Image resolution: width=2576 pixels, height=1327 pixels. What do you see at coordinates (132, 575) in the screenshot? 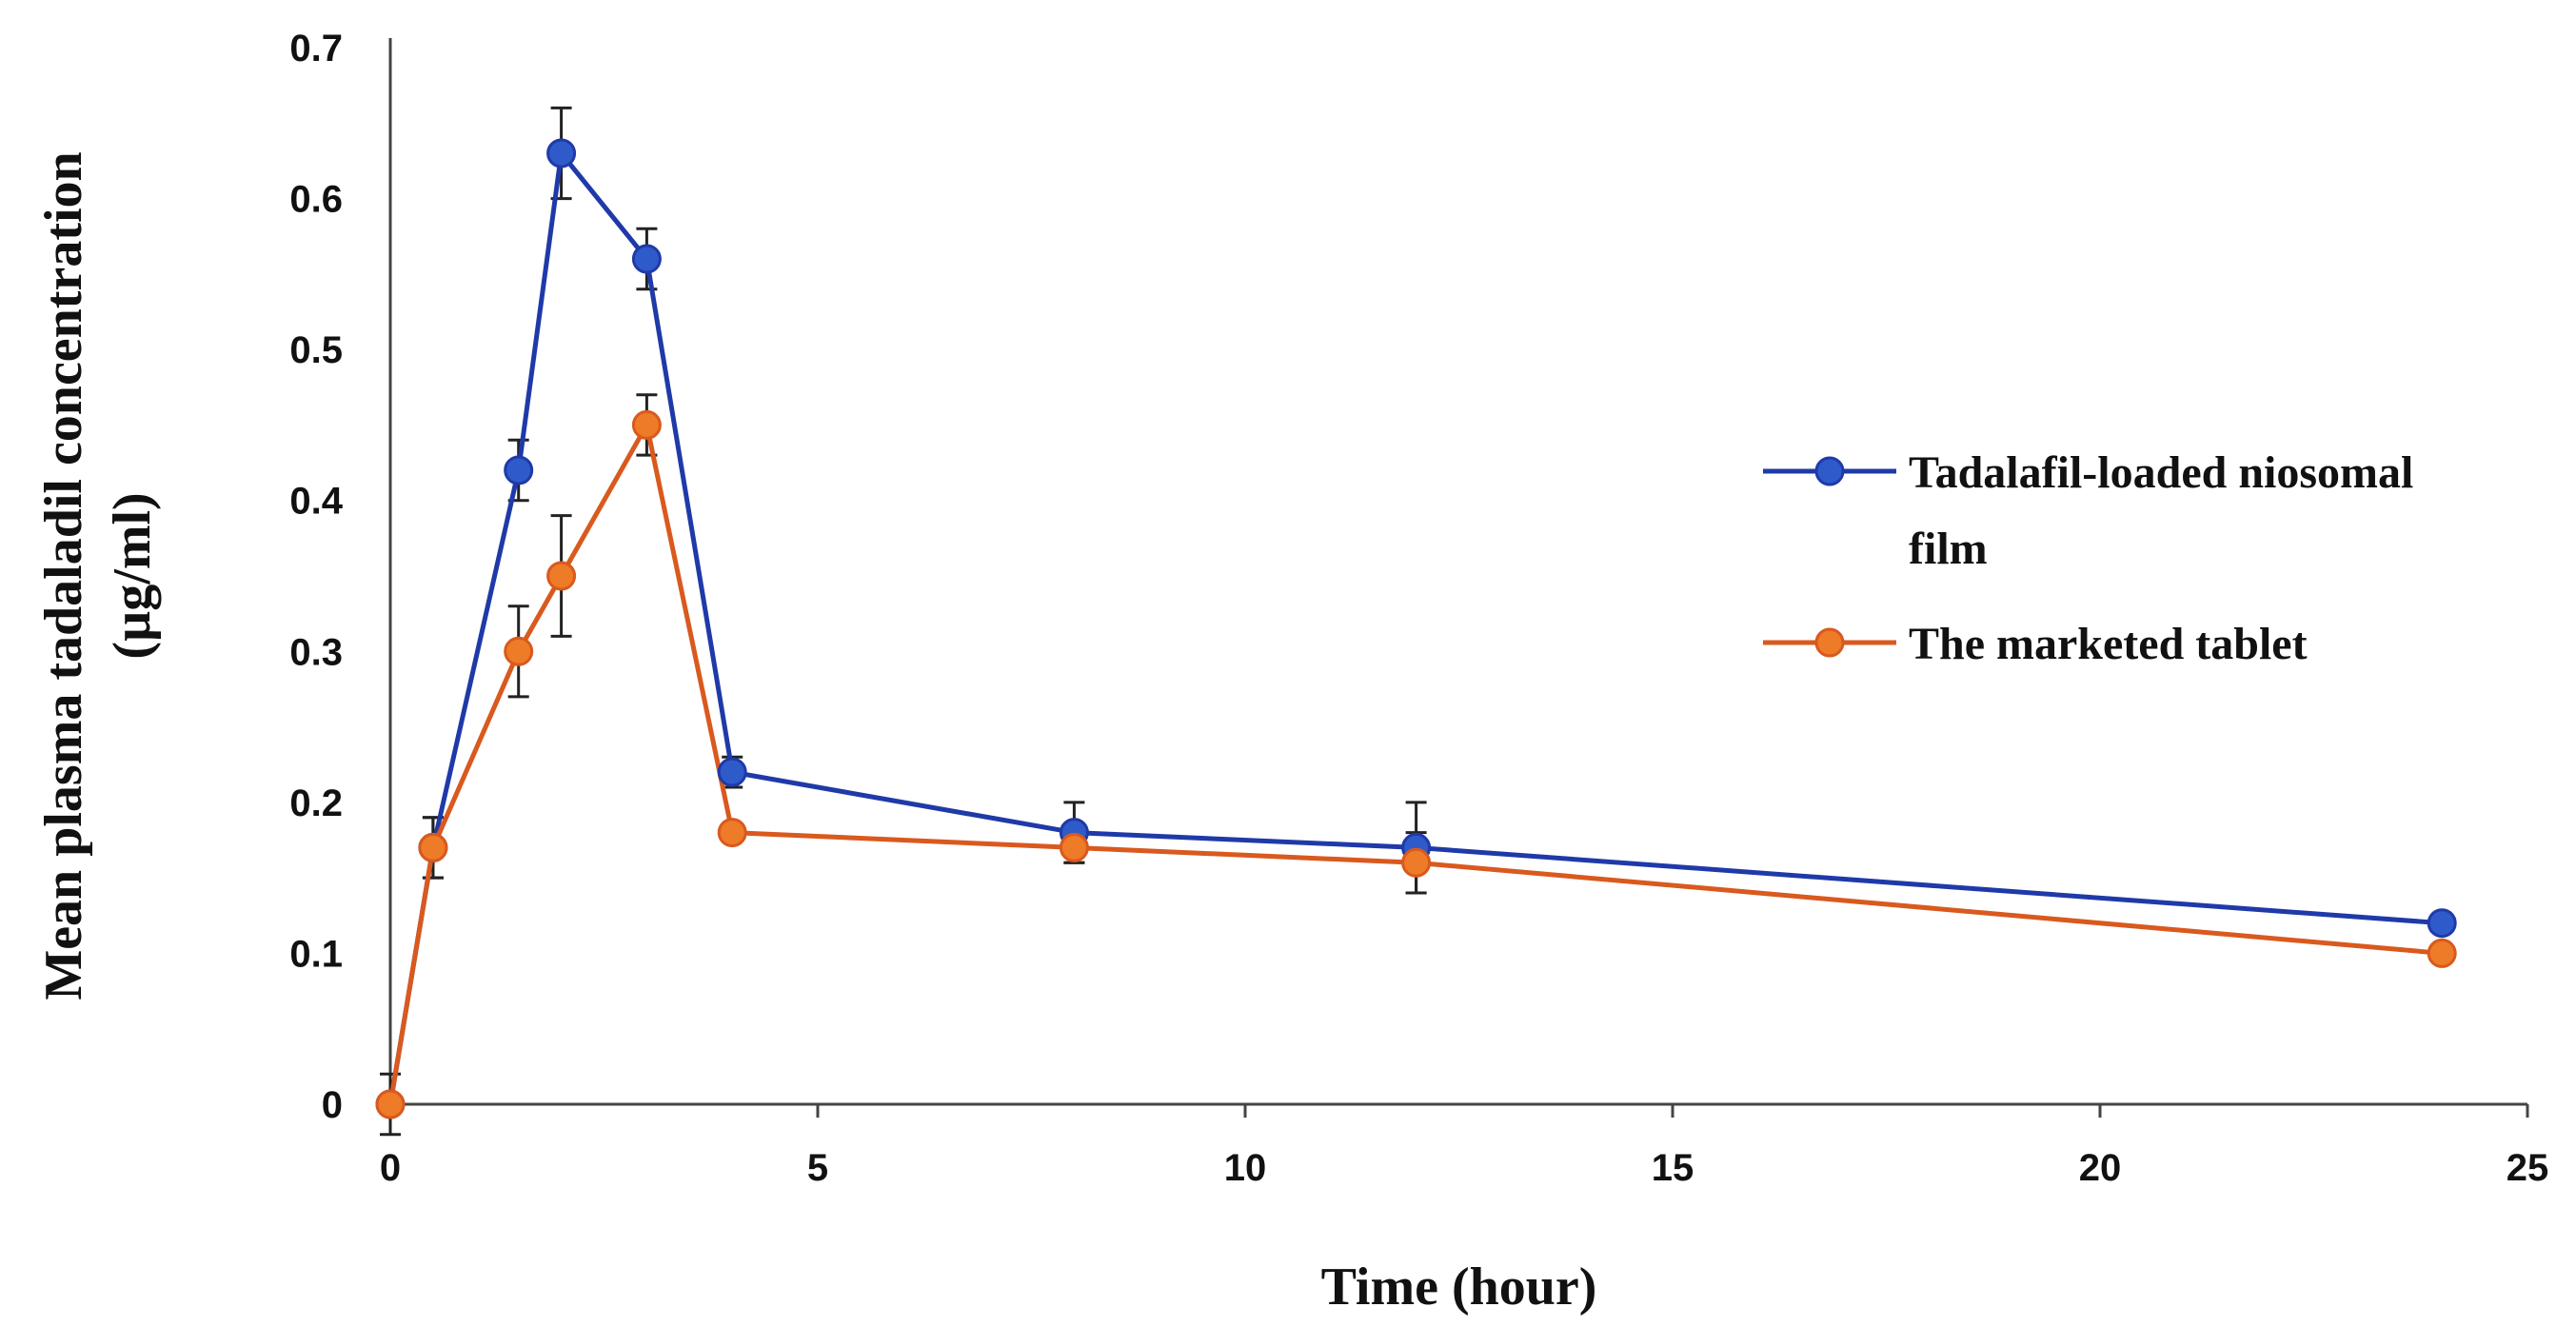
I see `y-axis-title-line: (µg/ml)` at bounding box center [132, 575].